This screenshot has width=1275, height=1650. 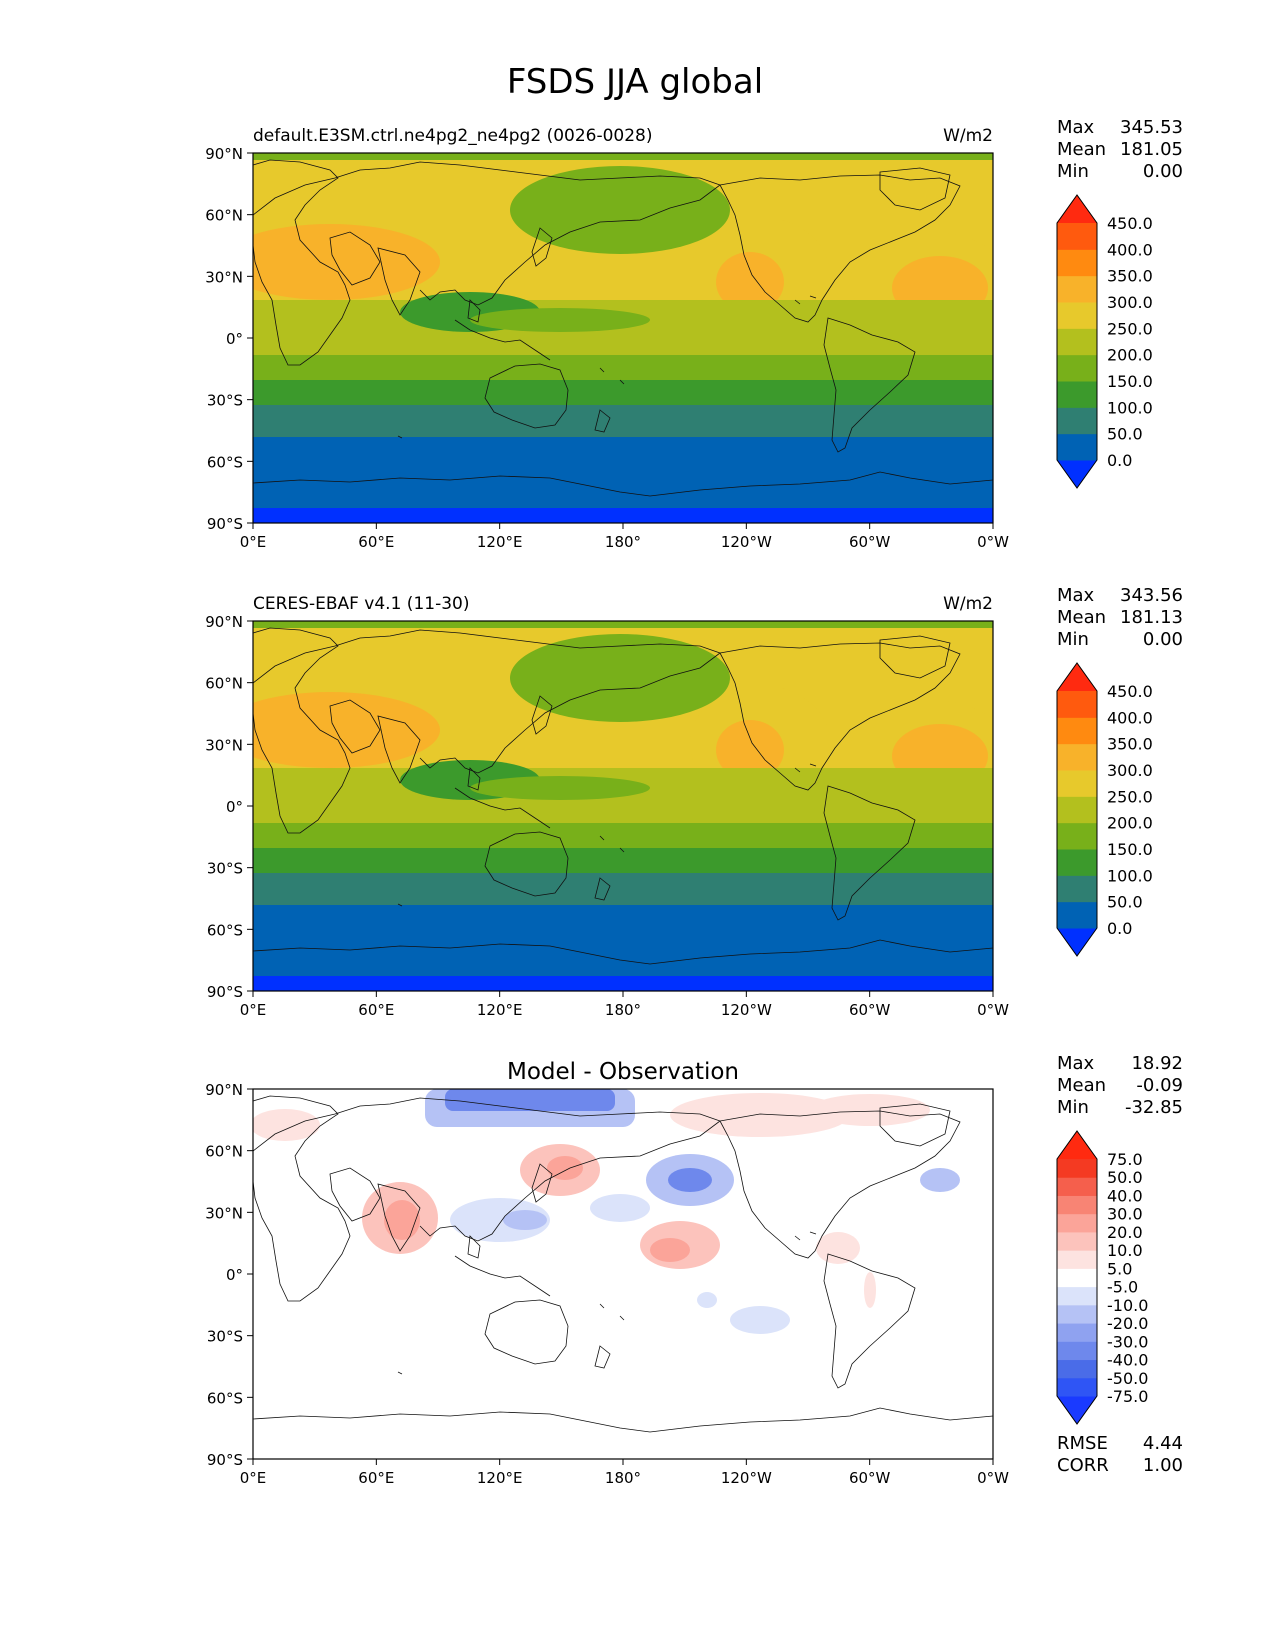 I want to click on colorbar-tick-label: 100.0, so click(x=1130, y=875).